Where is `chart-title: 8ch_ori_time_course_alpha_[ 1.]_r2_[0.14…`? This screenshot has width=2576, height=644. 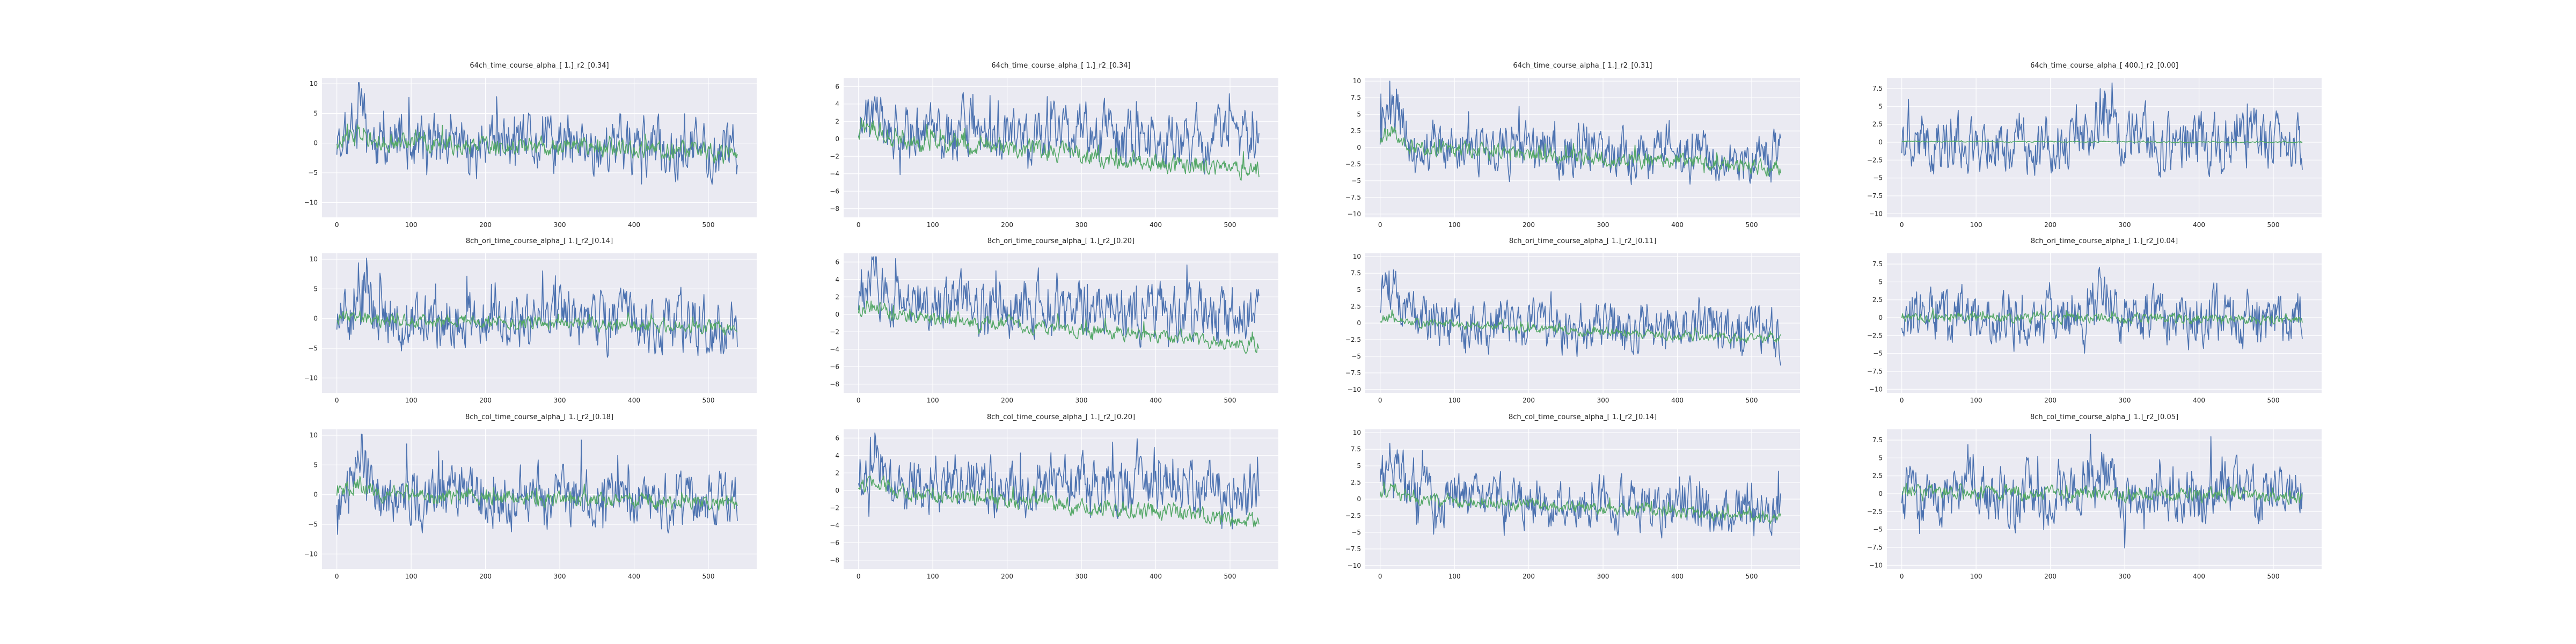 chart-title: 8ch_ori_time_course_alpha_[ 1.]_r2_[0.14… is located at coordinates (539, 241).